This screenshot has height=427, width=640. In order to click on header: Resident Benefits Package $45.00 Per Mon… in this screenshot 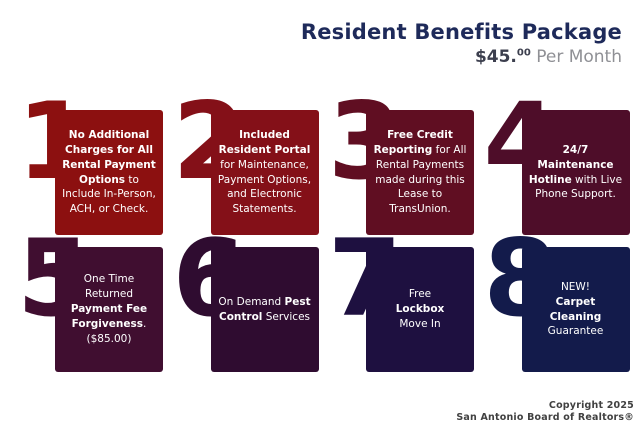, I will do `click(461, 43)`.